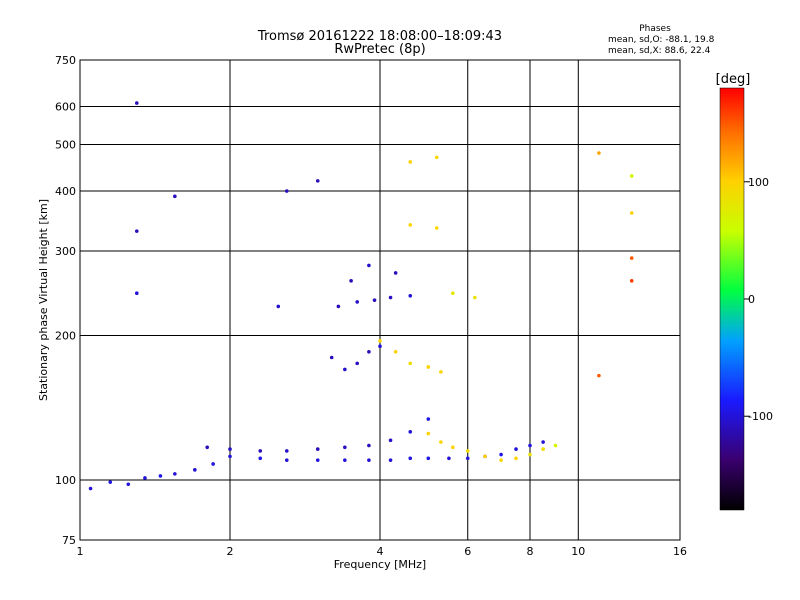  Describe the element at coordinates (65, 300) in the screenshot. I see `y-axis: 75 100 200 300 400 500 600 750` at that location.